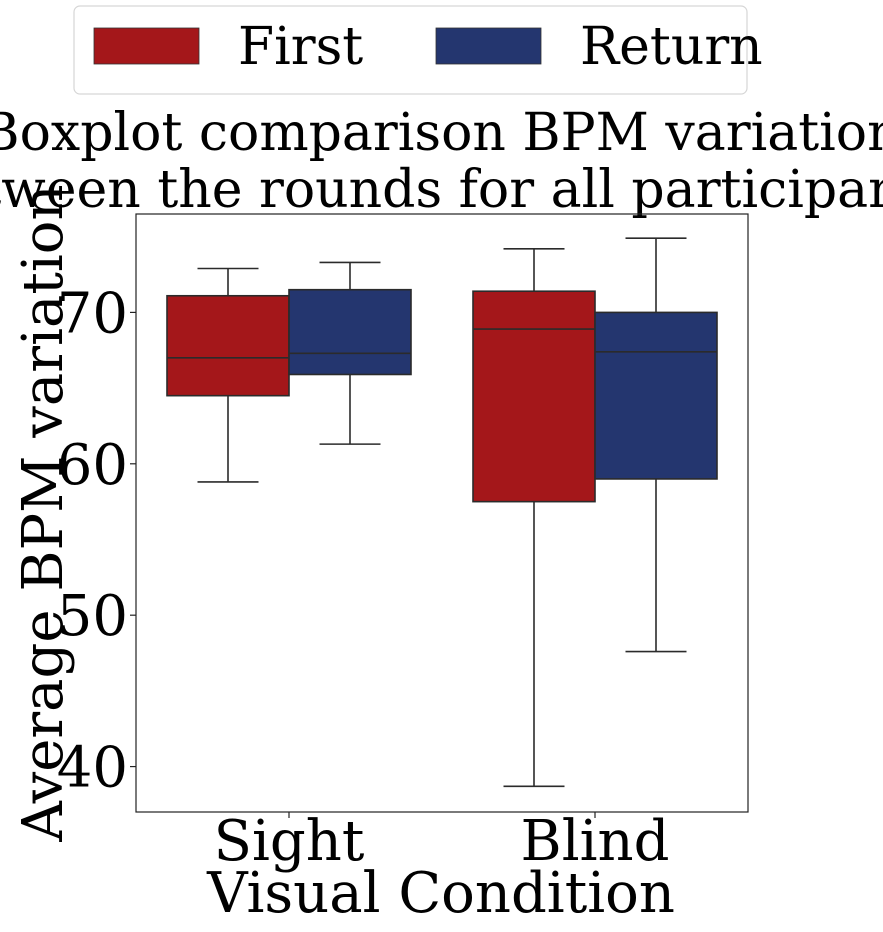 This screenshot has width=883, height=932. Describe the element at coordinates (92, 768) in the screenshot. I see `y-tick-label: 40` at that location.